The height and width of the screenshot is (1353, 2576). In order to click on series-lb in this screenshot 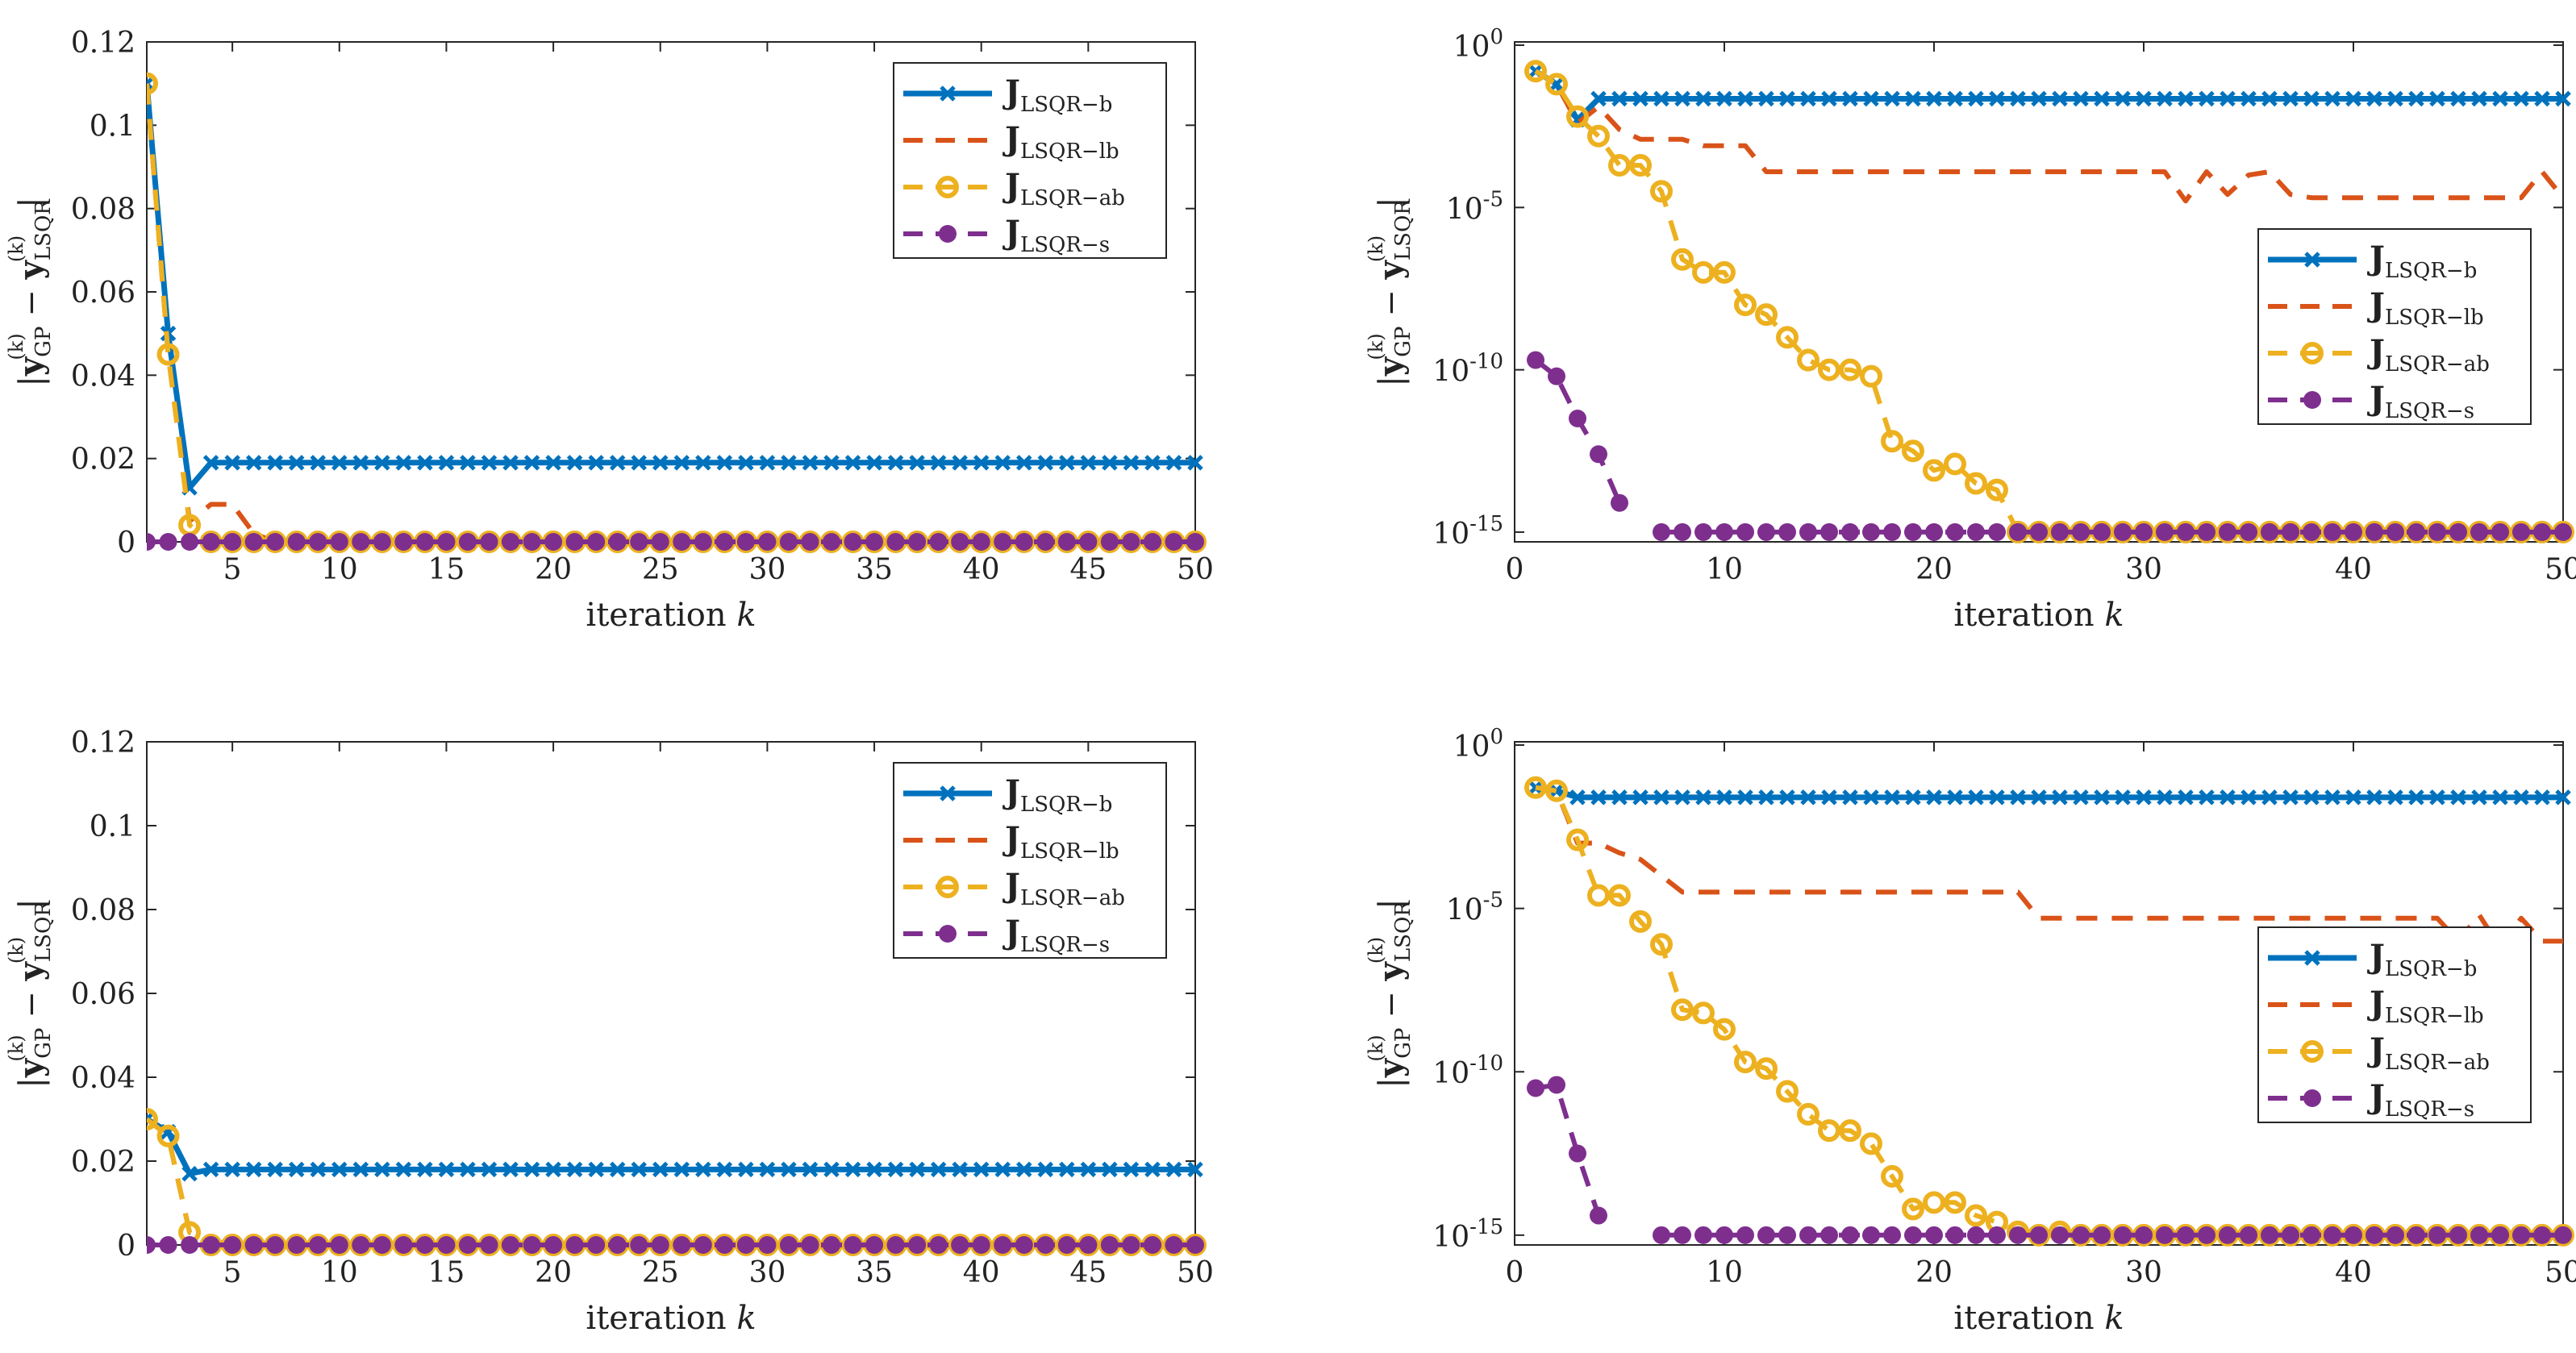, I will do `click(671, 1182)`.